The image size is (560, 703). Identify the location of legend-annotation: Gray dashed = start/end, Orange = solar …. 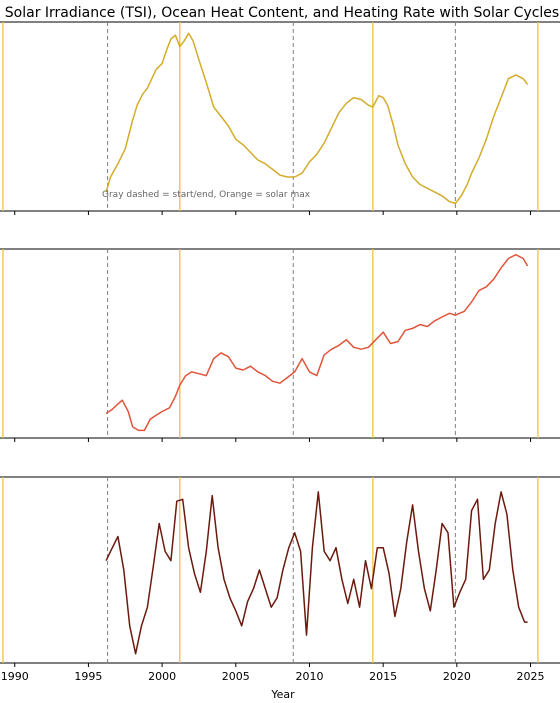
(206, 195).